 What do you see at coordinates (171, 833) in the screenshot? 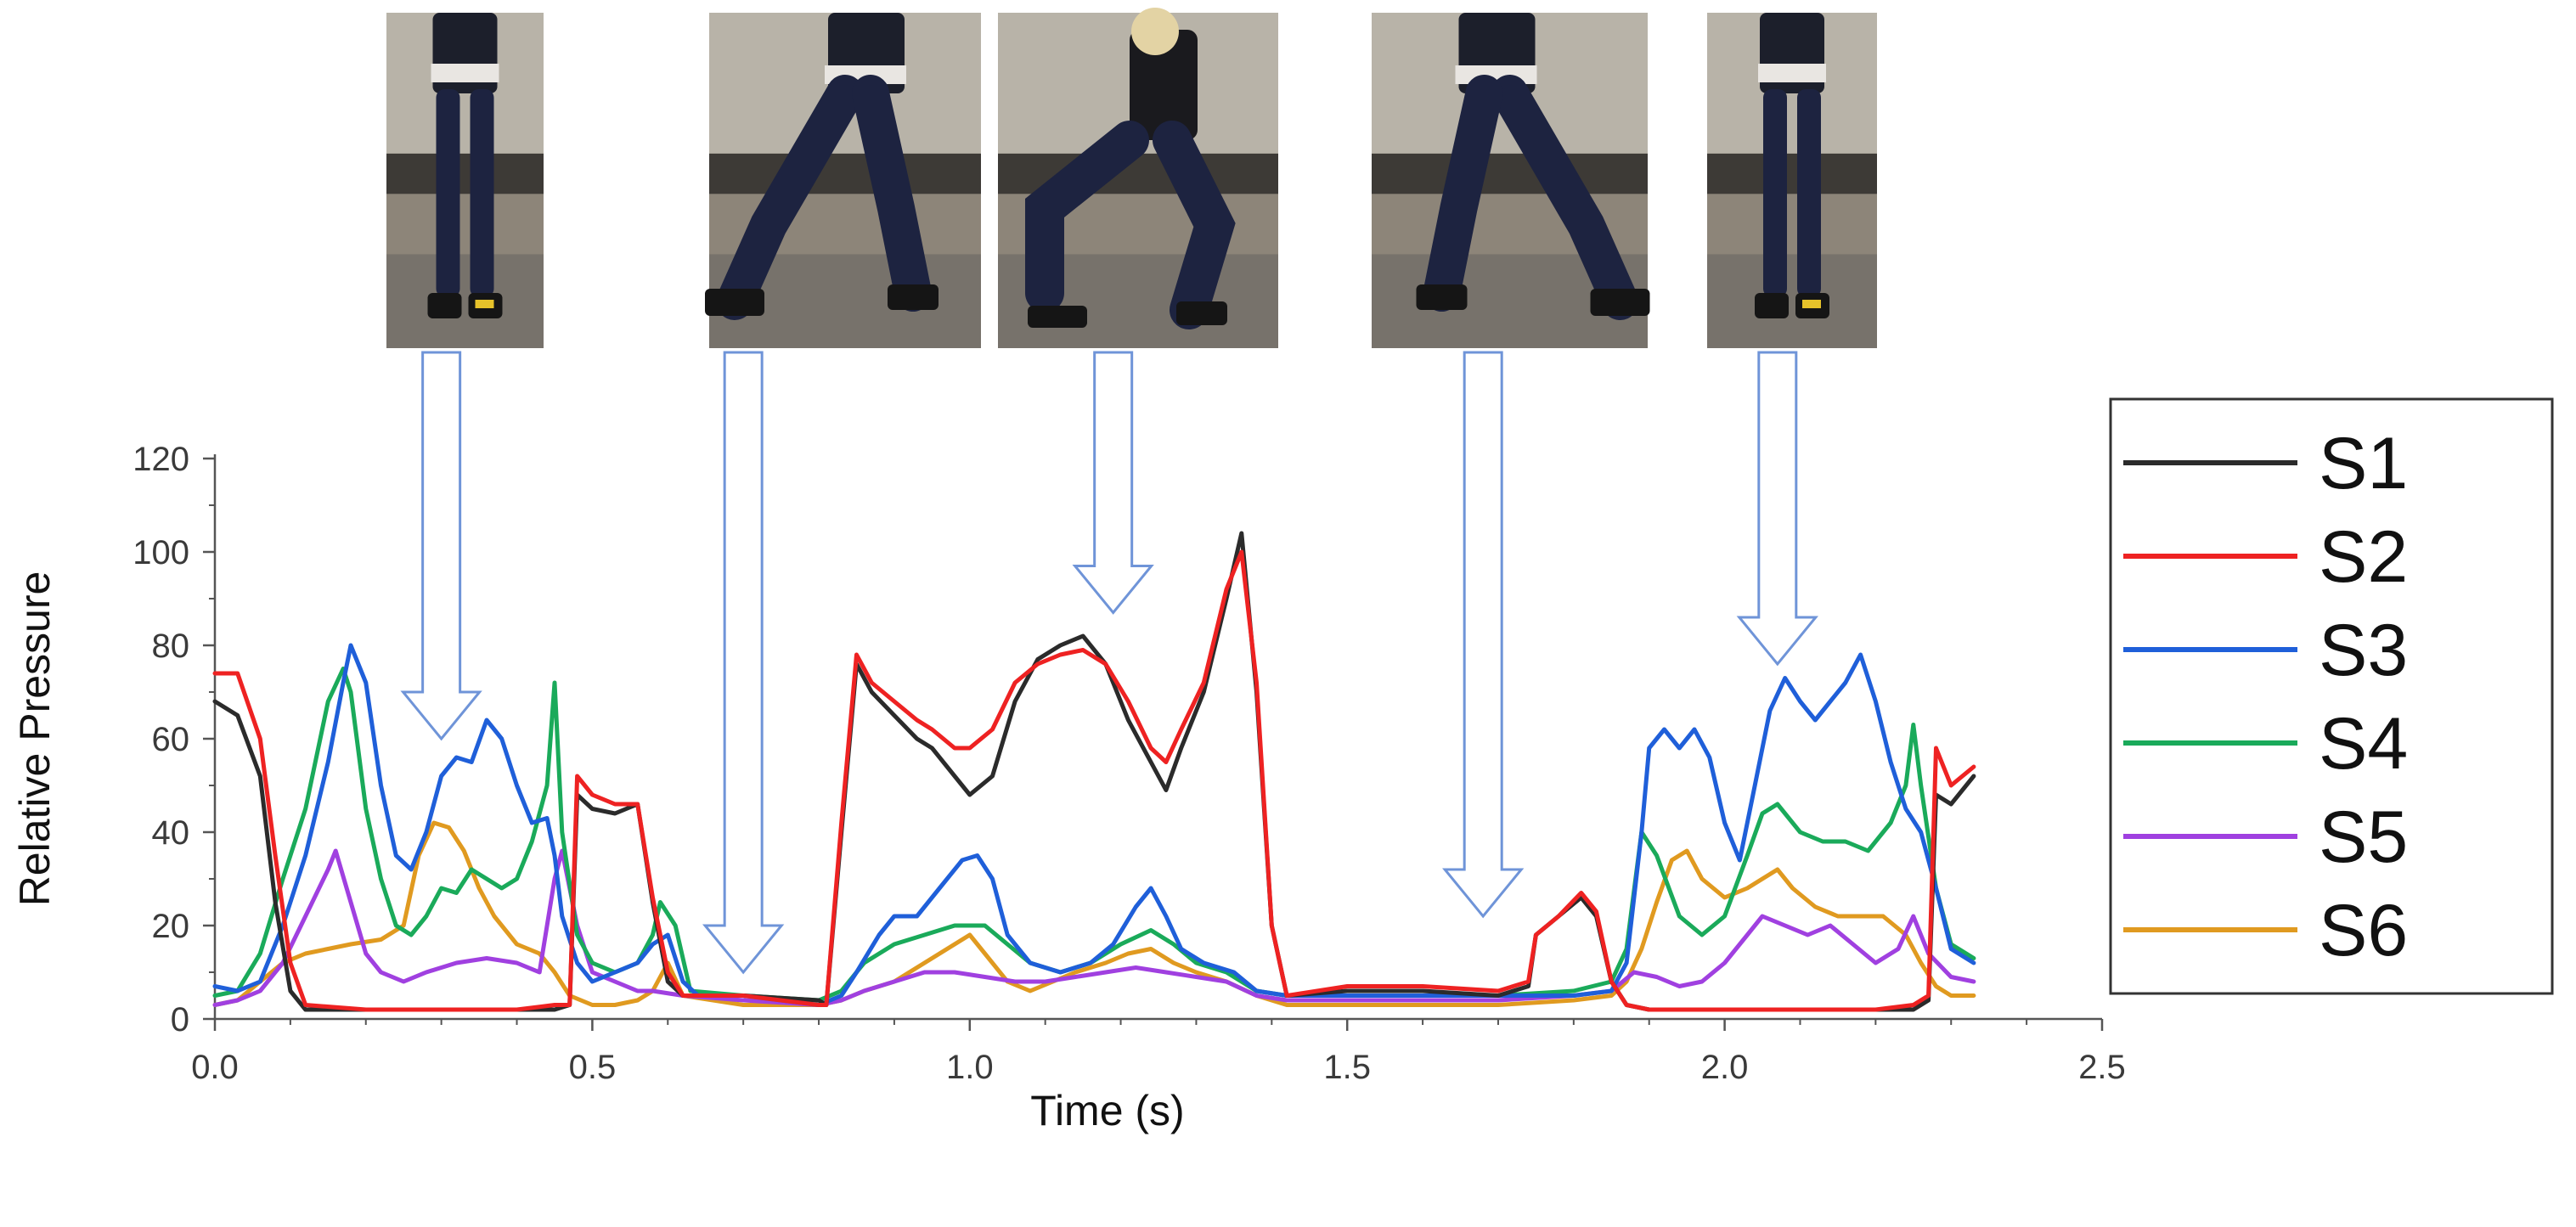
I see `y-tick-label: 40` at bounding box center [171, 833].